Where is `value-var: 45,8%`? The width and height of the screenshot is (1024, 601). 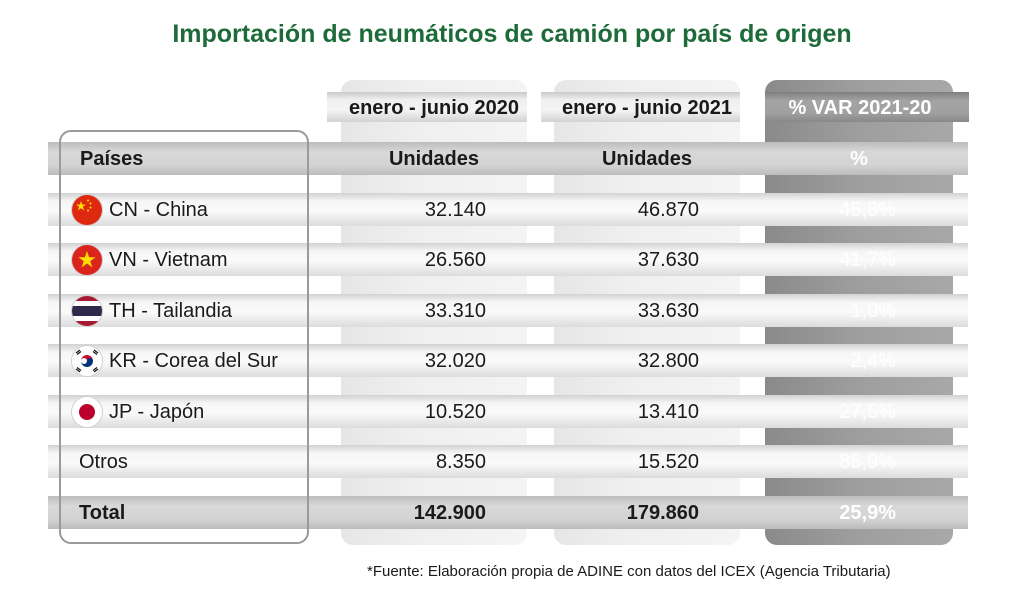 value-var: 45,8% is located at coordinates (867, 210).